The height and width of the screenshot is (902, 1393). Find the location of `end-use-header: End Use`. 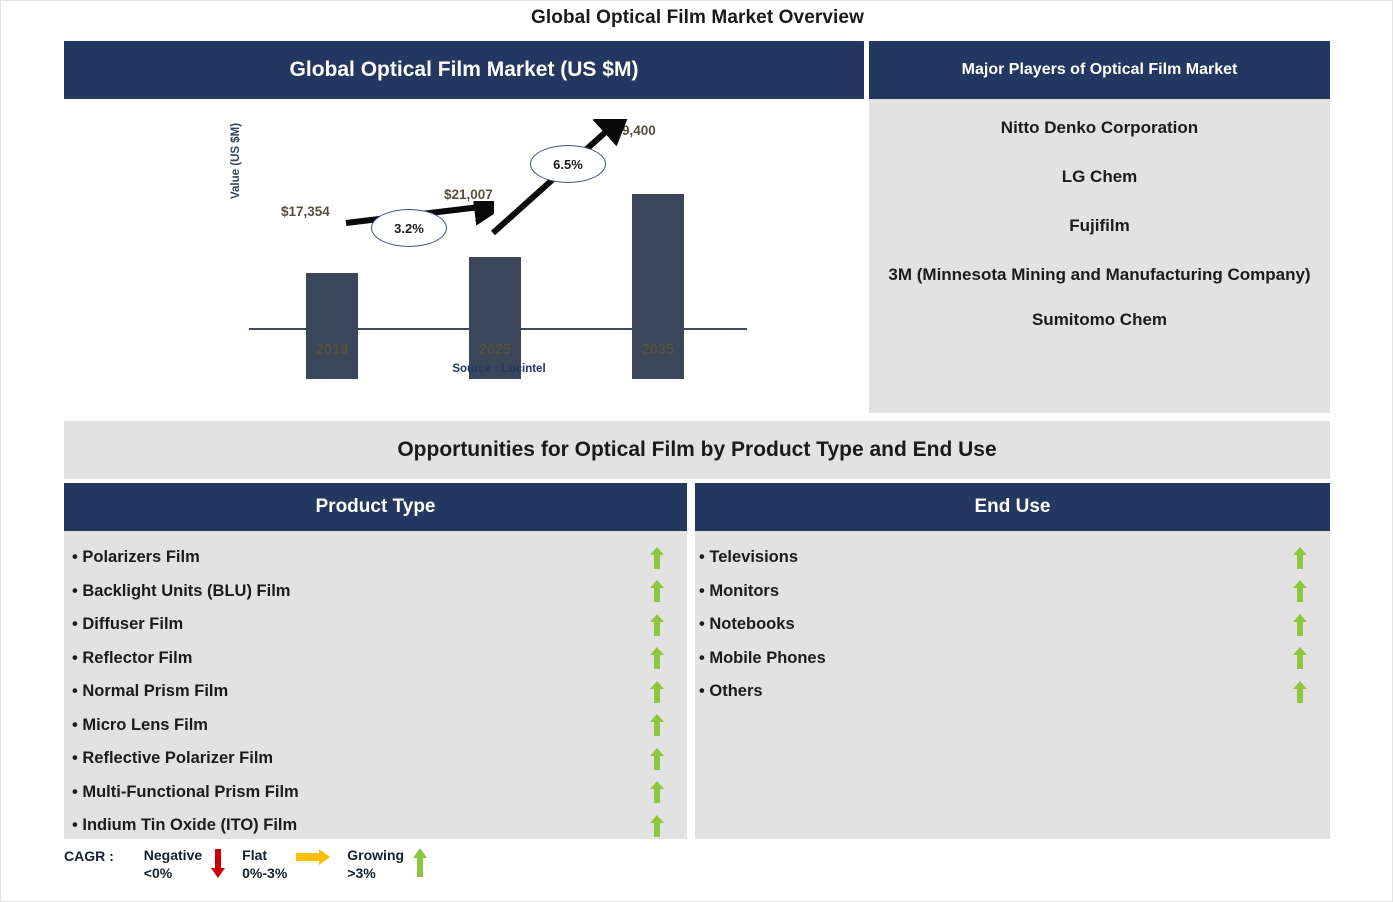

end-use-header: End Use is located at coordinates (1012, 507).